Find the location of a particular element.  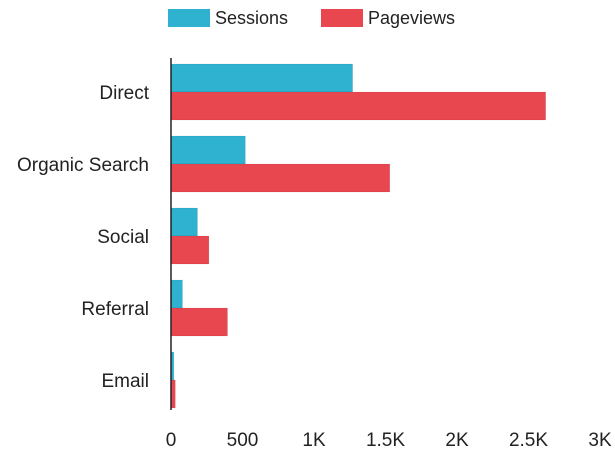

legend-label-pageviews: Pageviews is located at coordinates (411, 18).